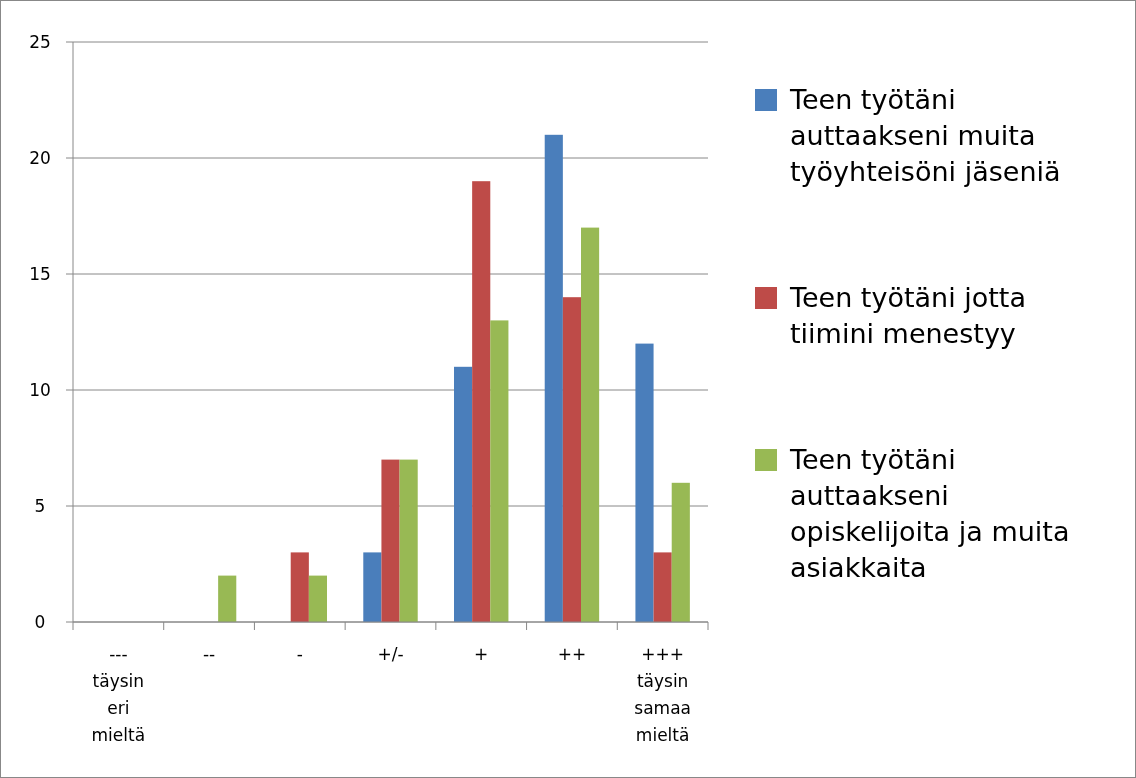 This screenshot has height=778, width=1136. I want to click on x-tick-label: ++, so click(572, 654).